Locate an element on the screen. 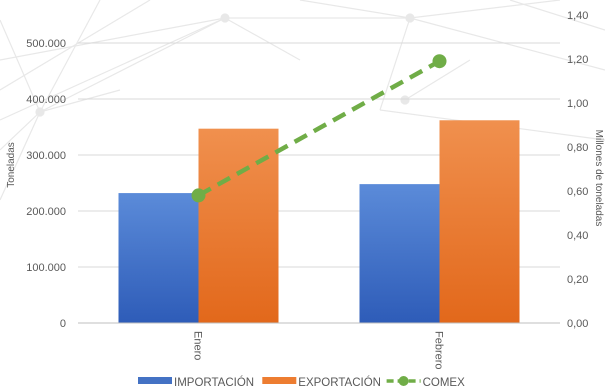 Image resolution: width=605 pixels, height=391 pixels. bar-exportación-enero is located at coordinates (238, 225).